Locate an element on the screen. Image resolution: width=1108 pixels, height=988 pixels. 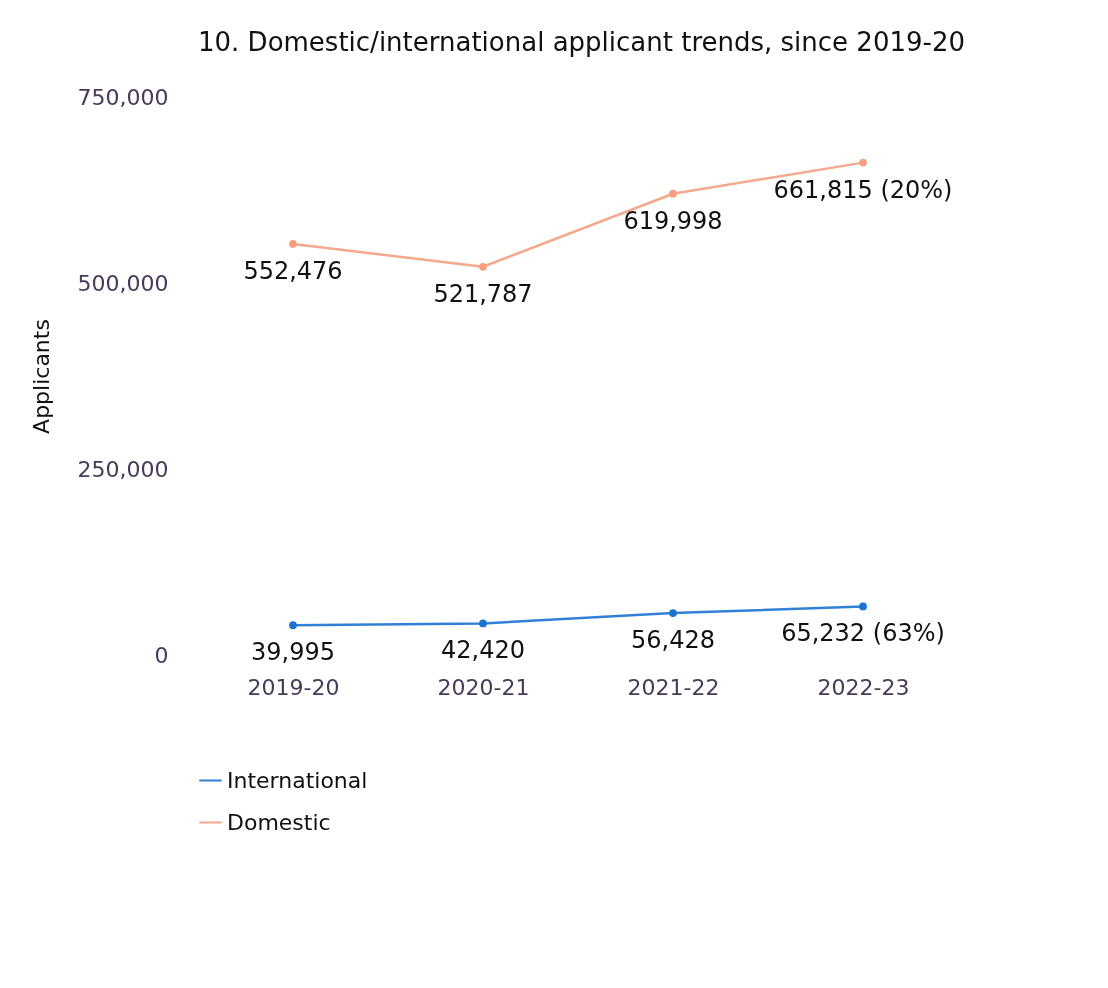
y-tick-label: 250,000 is located at coordinates (123, 469).